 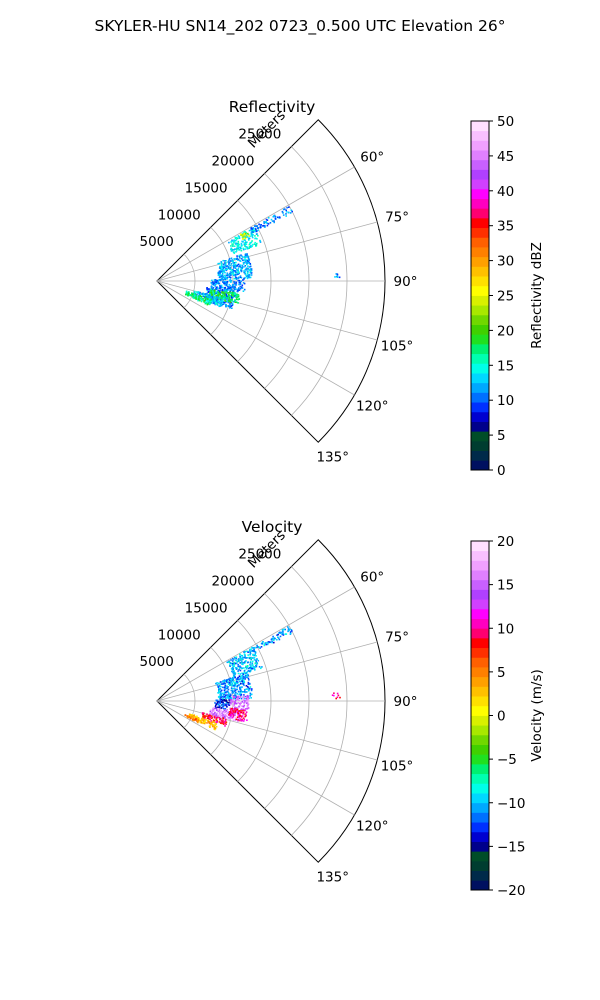 What do you see at coordinates (505, 586) in the screenshot?
I see `colorbar-tick-label: 15` at bounding box center [505, 586].